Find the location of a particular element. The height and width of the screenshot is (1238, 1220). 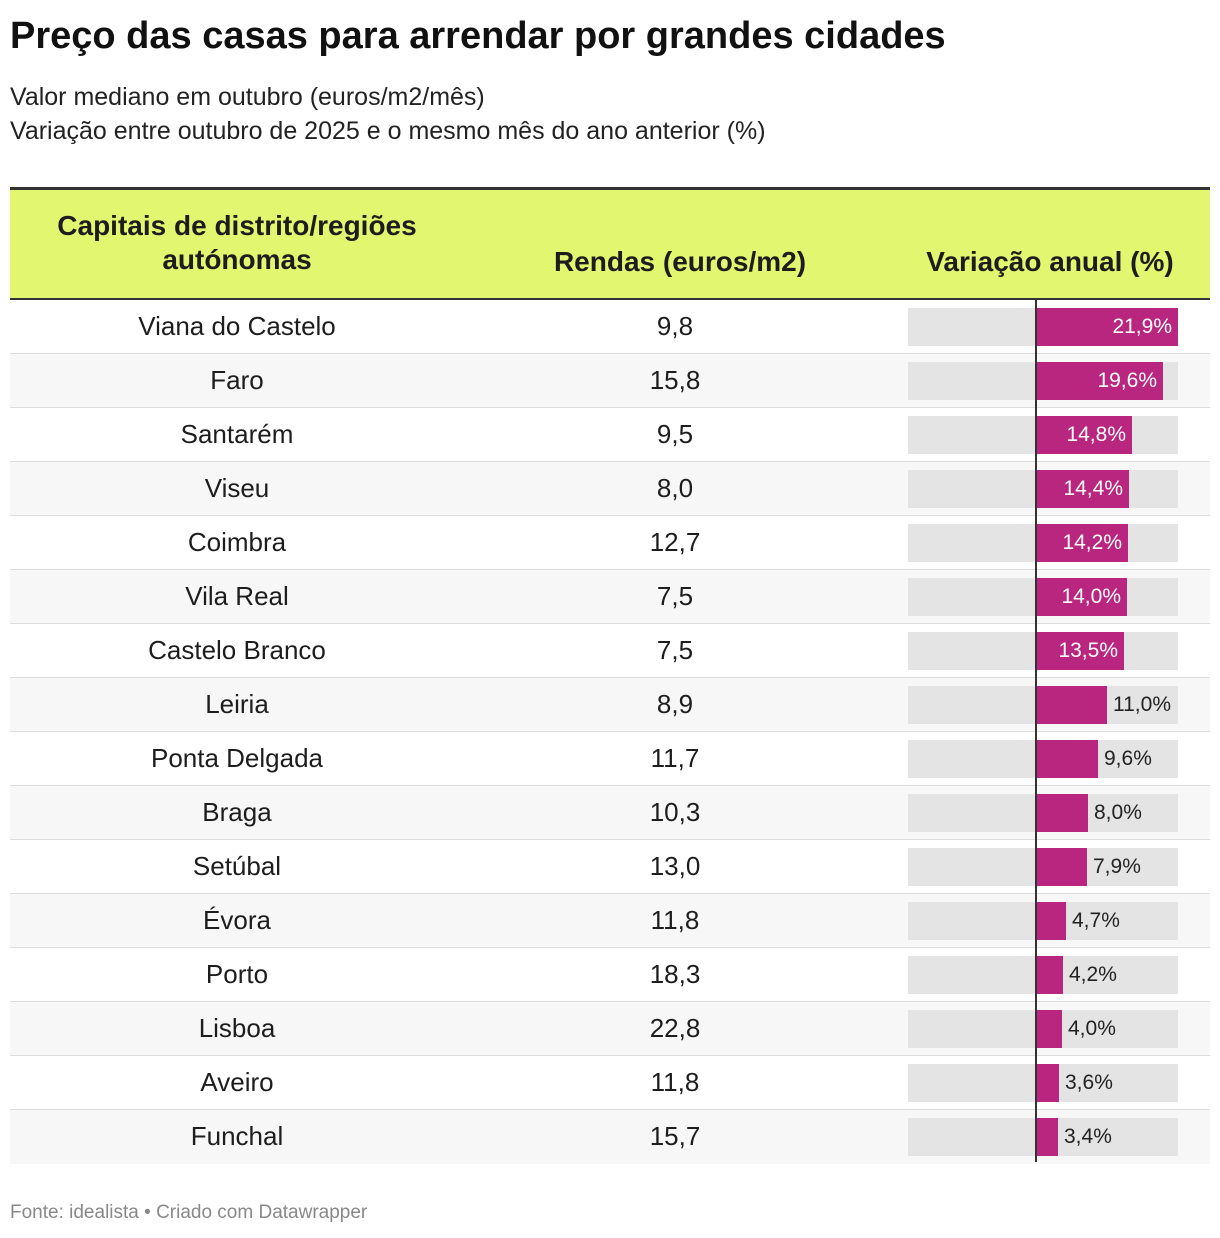

header-variation: Variação anual (%) is located at coordinates (1050, 261).